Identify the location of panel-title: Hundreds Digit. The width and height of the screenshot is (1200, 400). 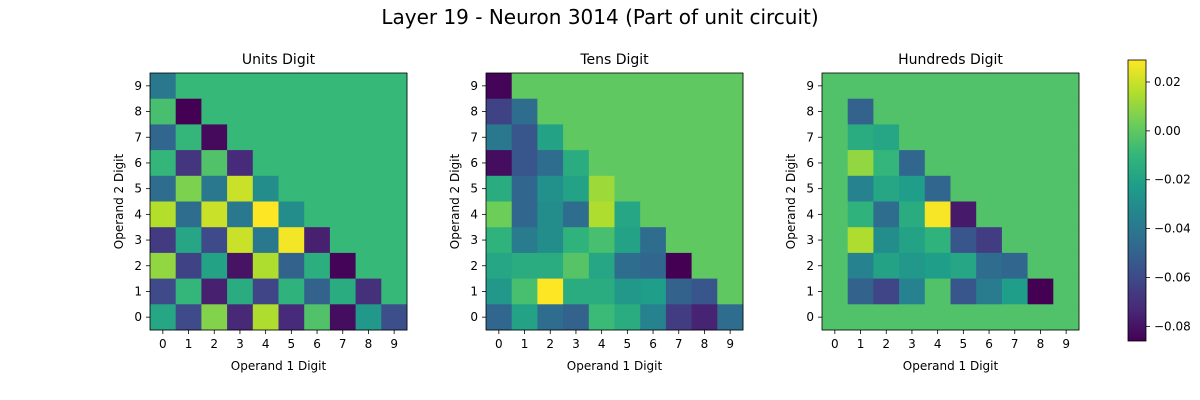
(950, 60).